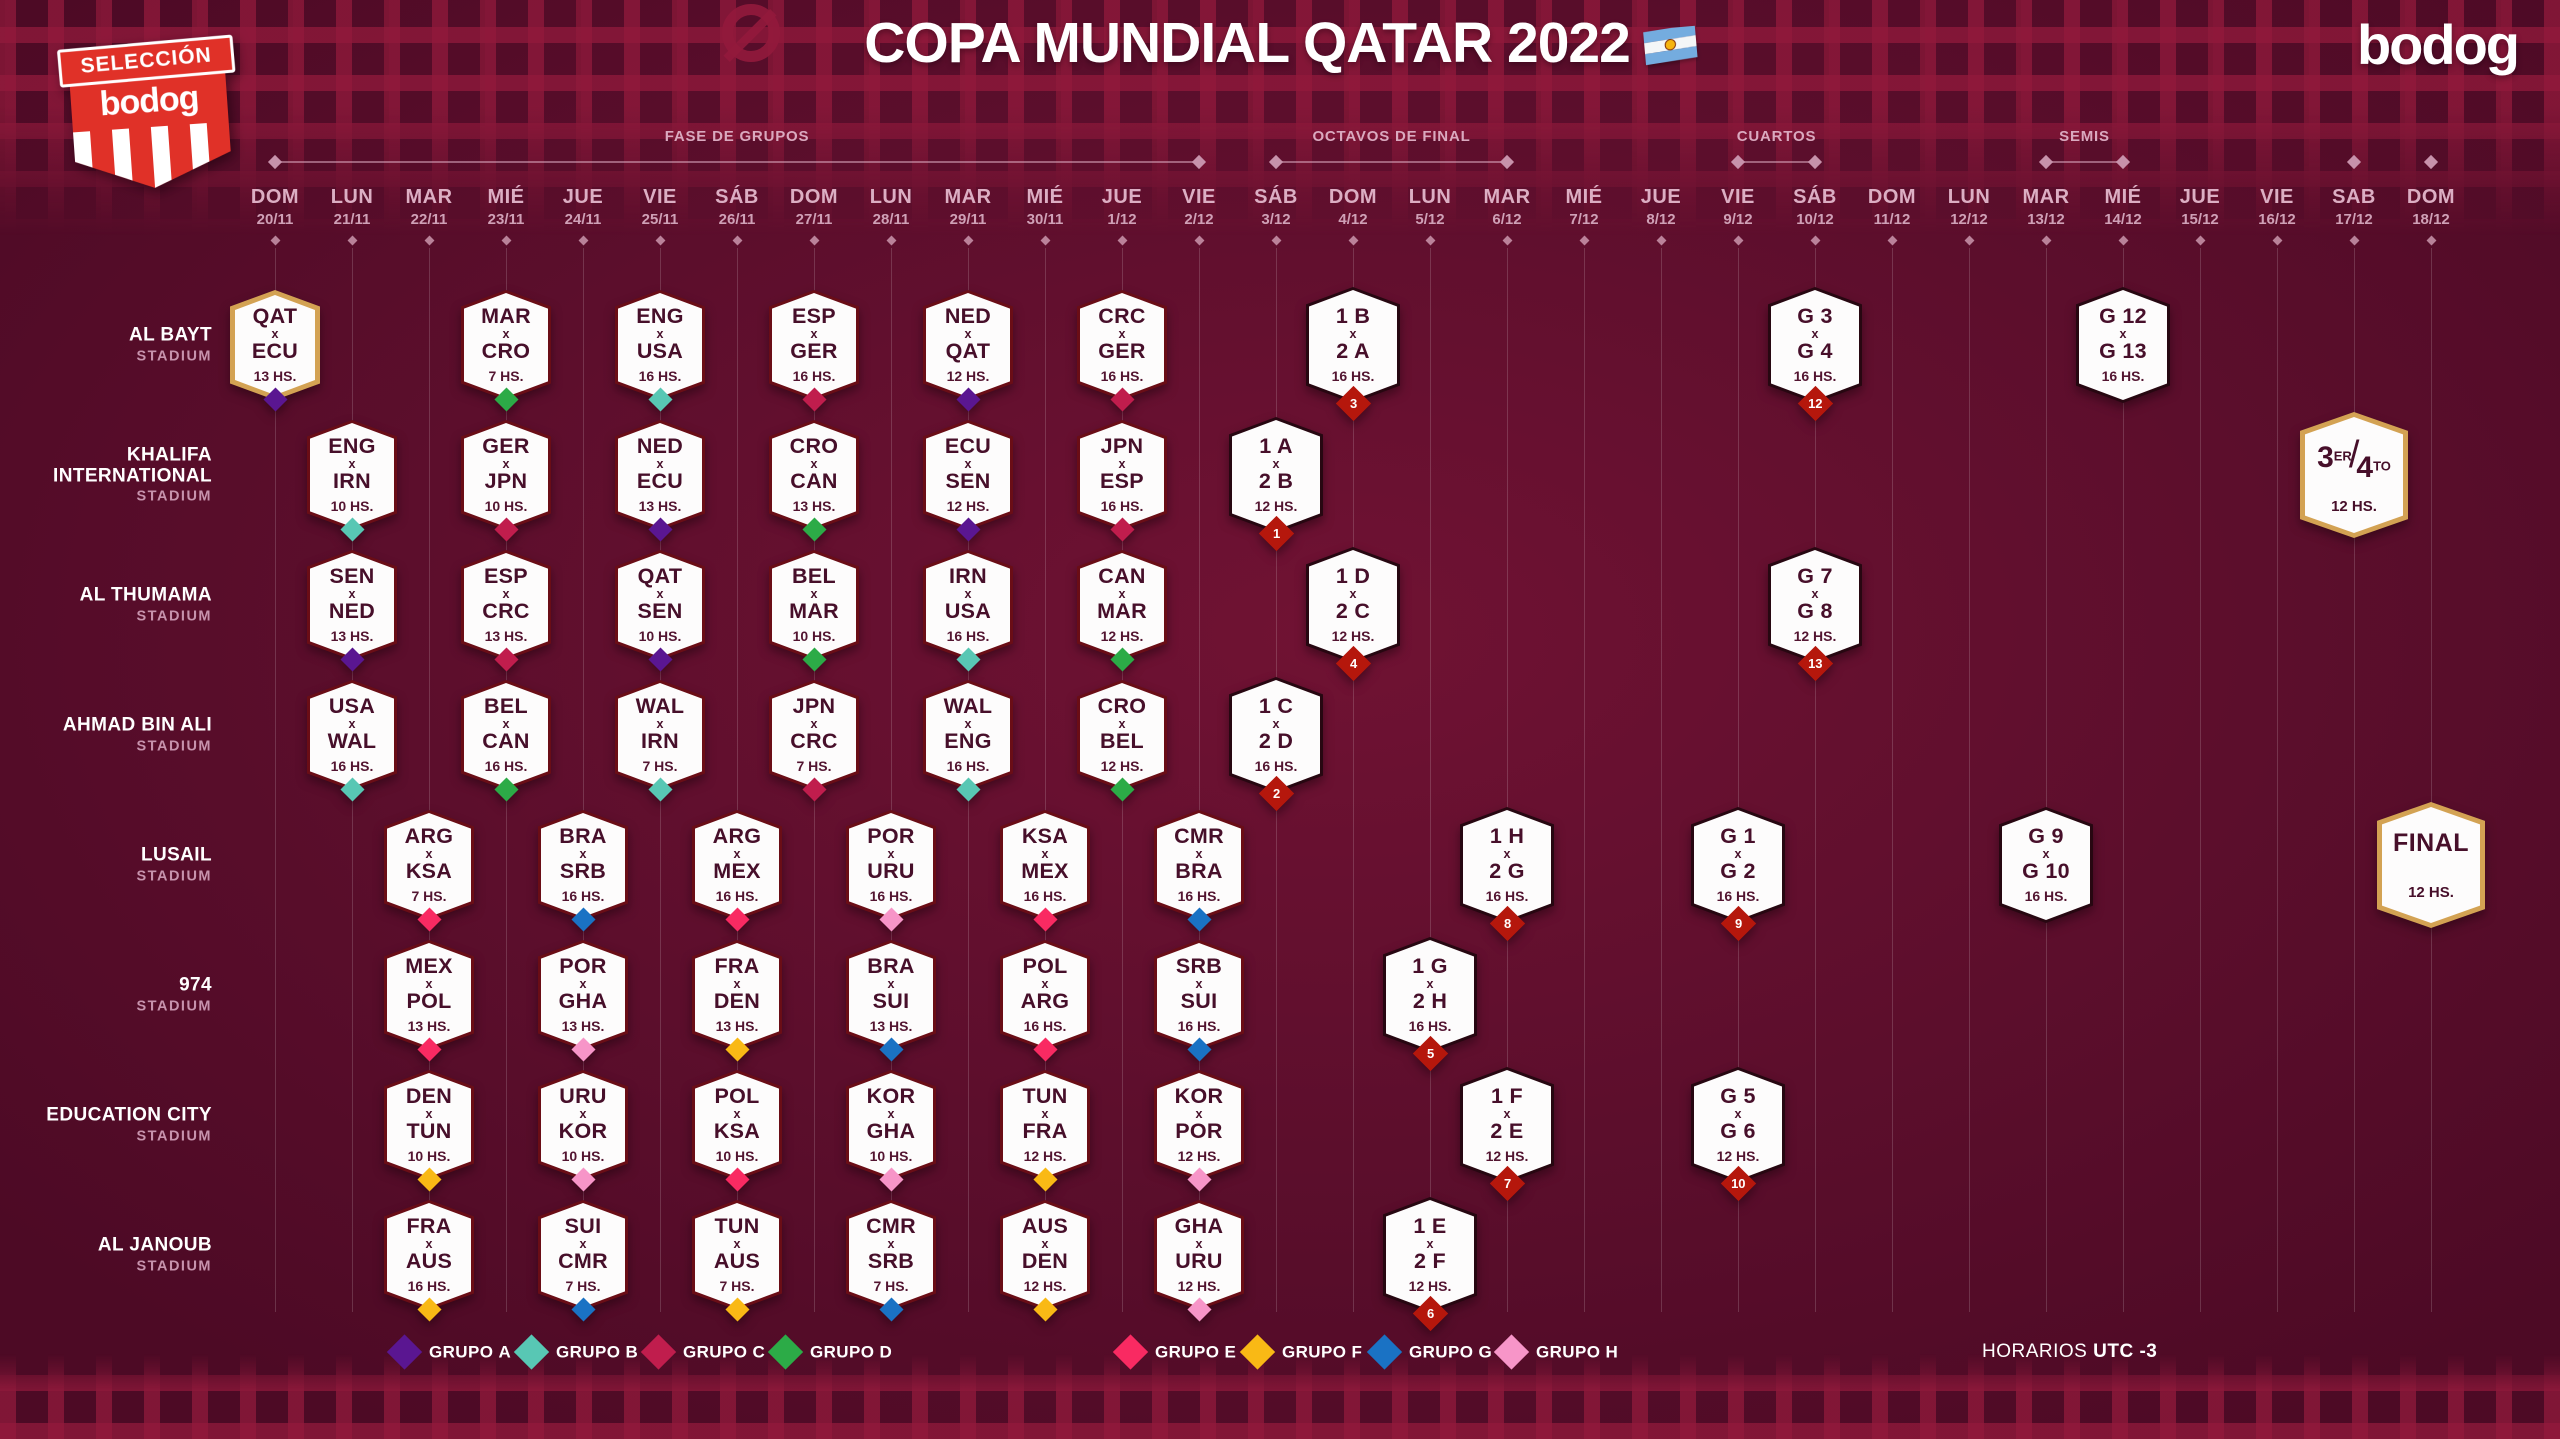 The image size is (2560, 1439). I want to click on column-top-diamond, so click(2431, 162).